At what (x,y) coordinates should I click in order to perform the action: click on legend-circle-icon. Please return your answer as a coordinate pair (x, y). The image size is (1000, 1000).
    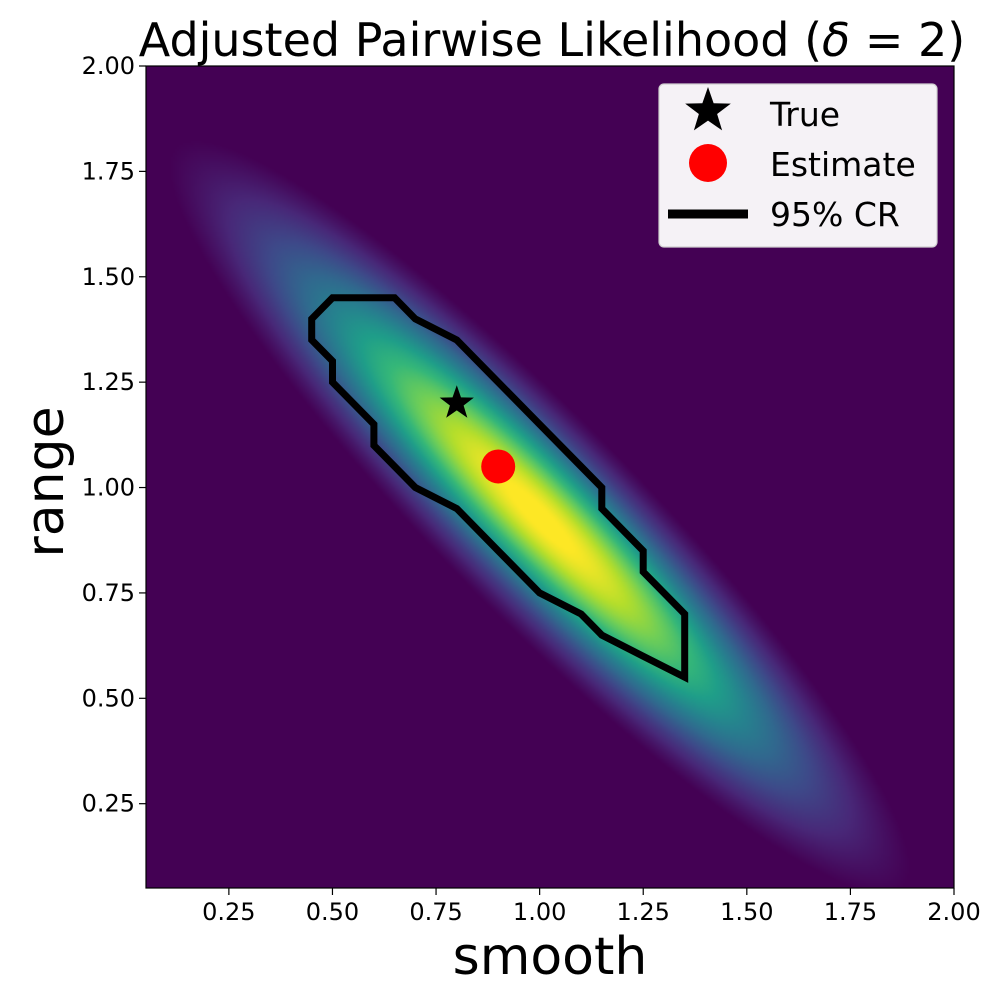
    Looking at the image, I should click on (708, 163).